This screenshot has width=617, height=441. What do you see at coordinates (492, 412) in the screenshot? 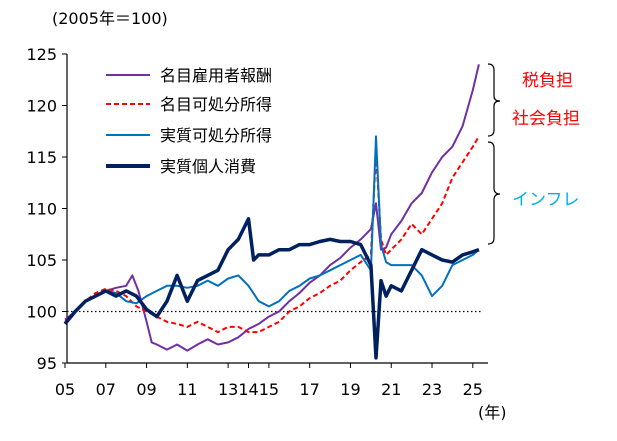
I see `x-unit-label: (年)` at bounding box center [492, 412].